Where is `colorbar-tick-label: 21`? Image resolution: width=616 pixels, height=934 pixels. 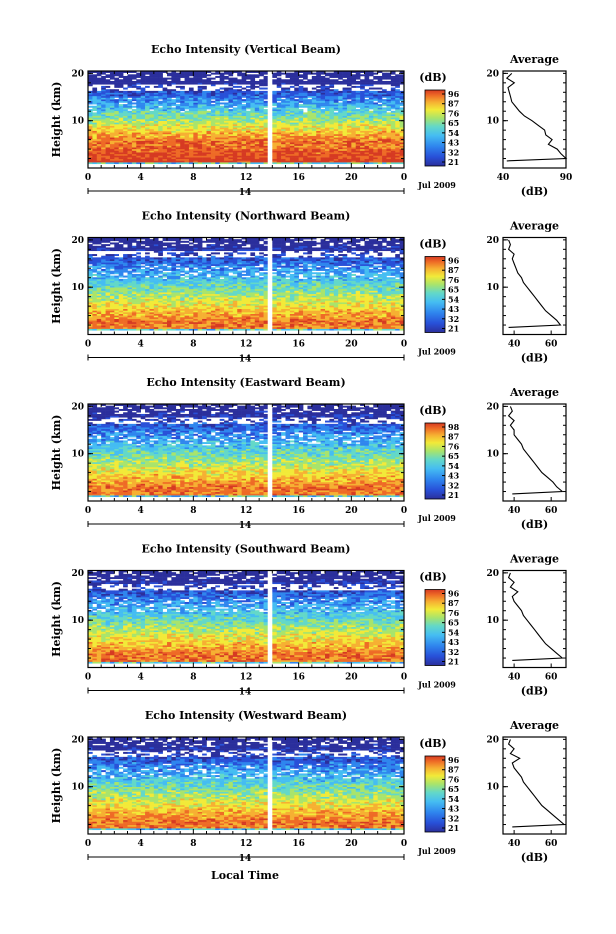
colorbar-tick-label: 21 is located at coordinates (453, 162).